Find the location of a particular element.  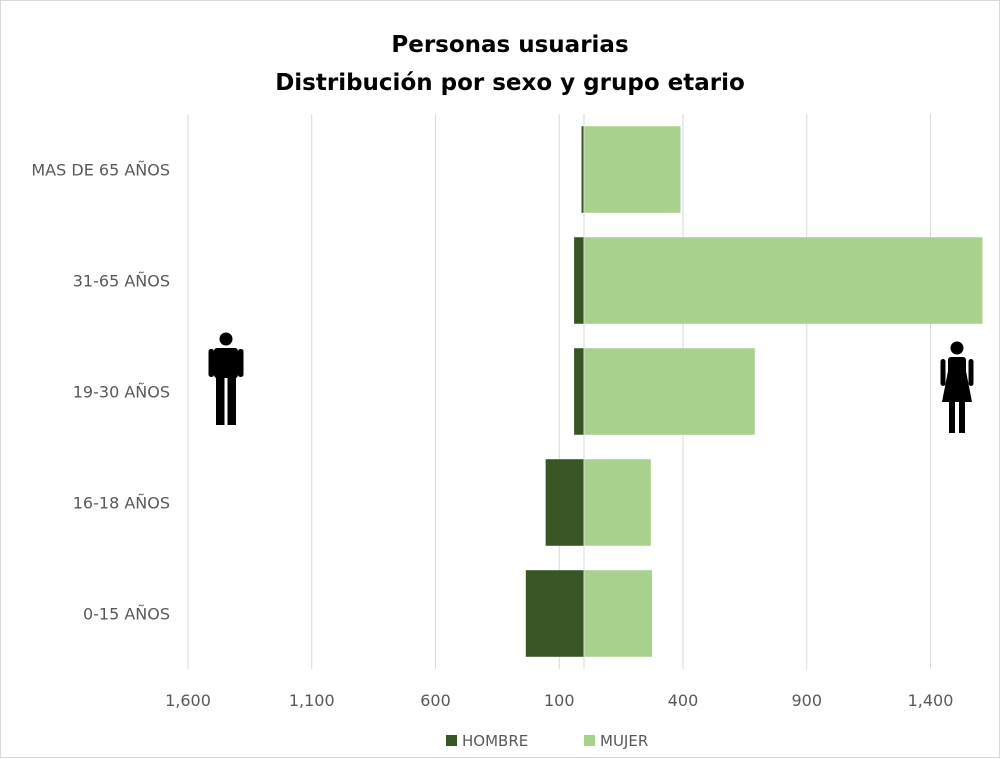

x-tick-label: 1,400 is located at coordinates (931, 700).